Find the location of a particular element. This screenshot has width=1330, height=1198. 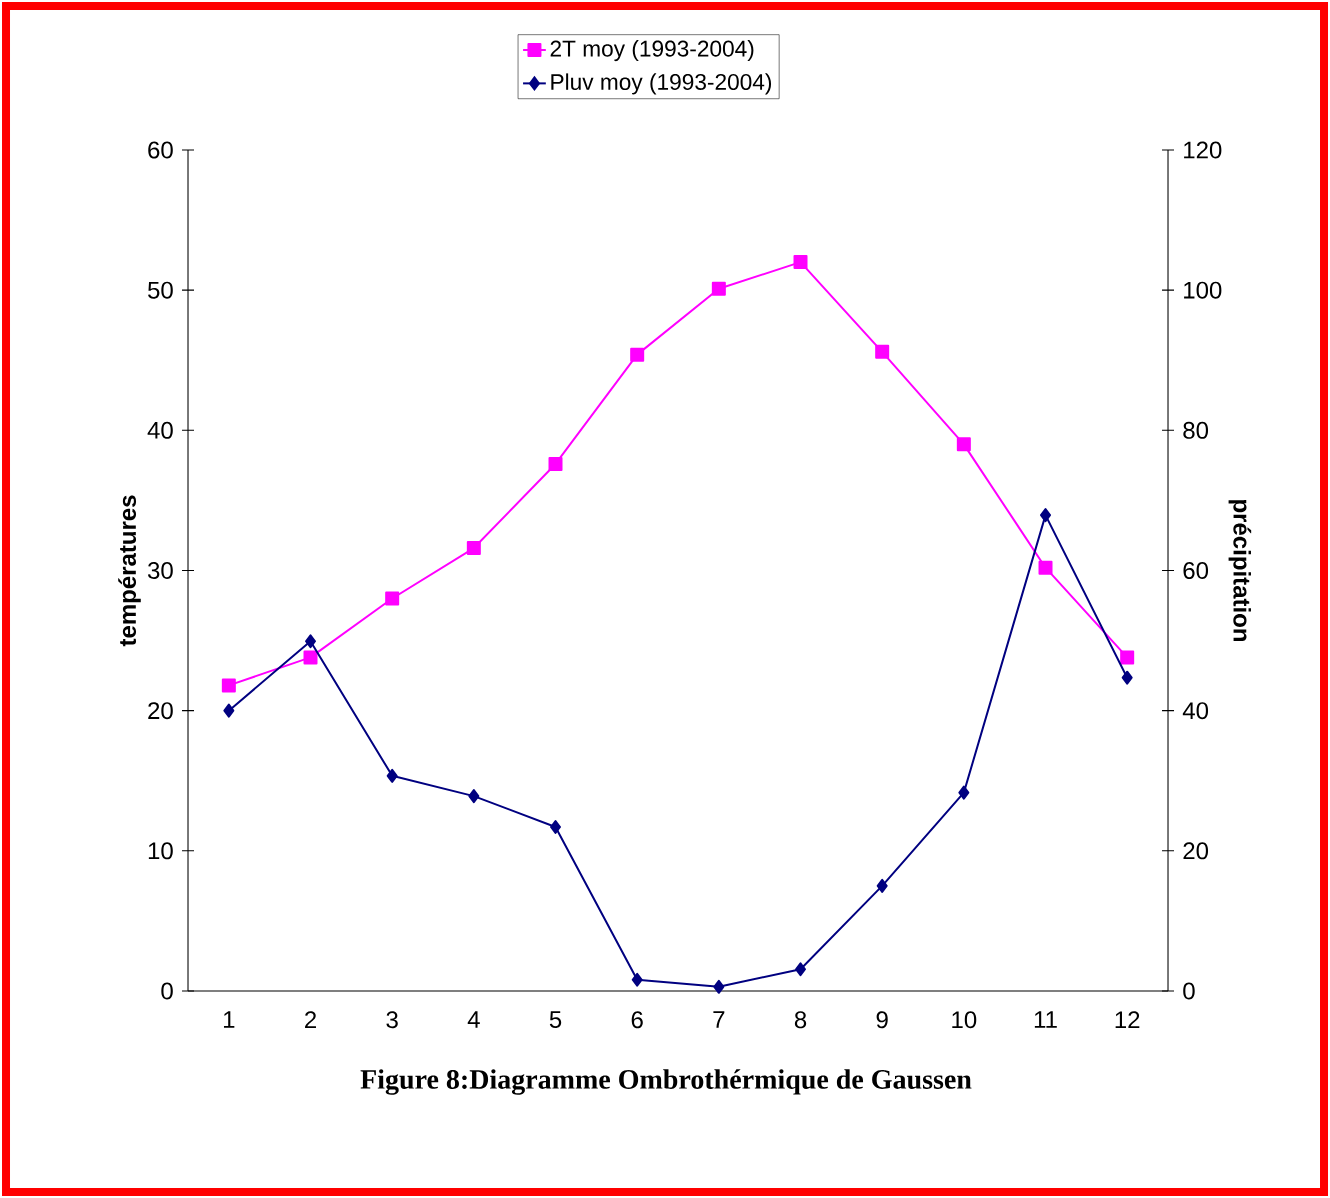

x-tick-label: 6 is located at coordinates (637, 1020).